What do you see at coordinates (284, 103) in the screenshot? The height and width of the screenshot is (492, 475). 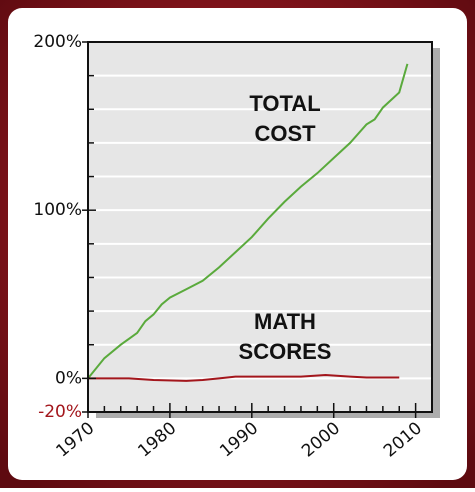 I see `annotation: TOTAL` at bounding box center [284, 103].